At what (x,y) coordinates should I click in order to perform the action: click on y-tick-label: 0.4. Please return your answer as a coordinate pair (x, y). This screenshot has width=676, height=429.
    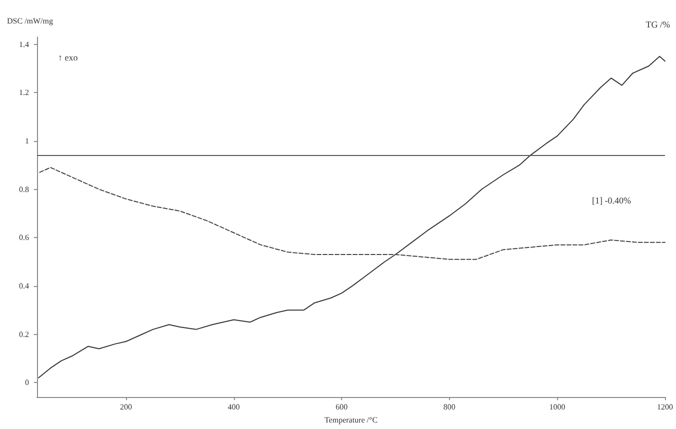
    Looking at the image, I should click on (24, 285).